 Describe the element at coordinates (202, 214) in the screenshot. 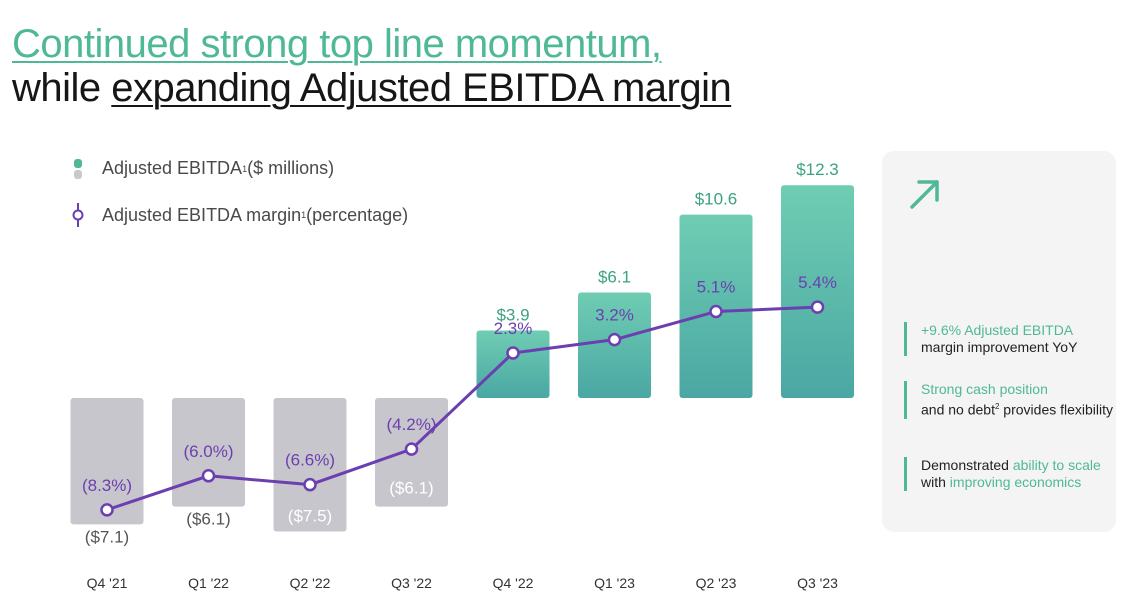

I see `legend-line-label: Adjusted EBITDA margin` at that location.